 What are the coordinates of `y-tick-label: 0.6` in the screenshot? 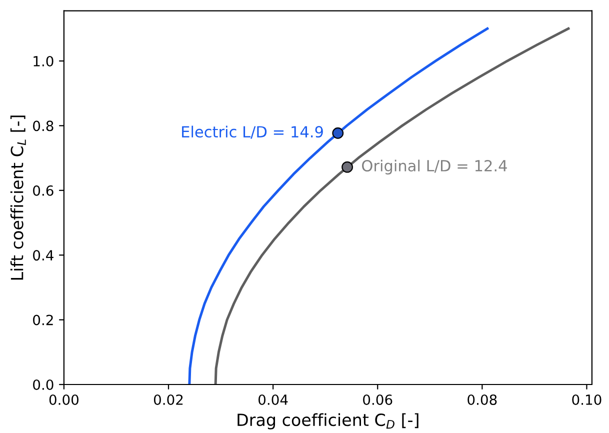 It's located at (43, 190).